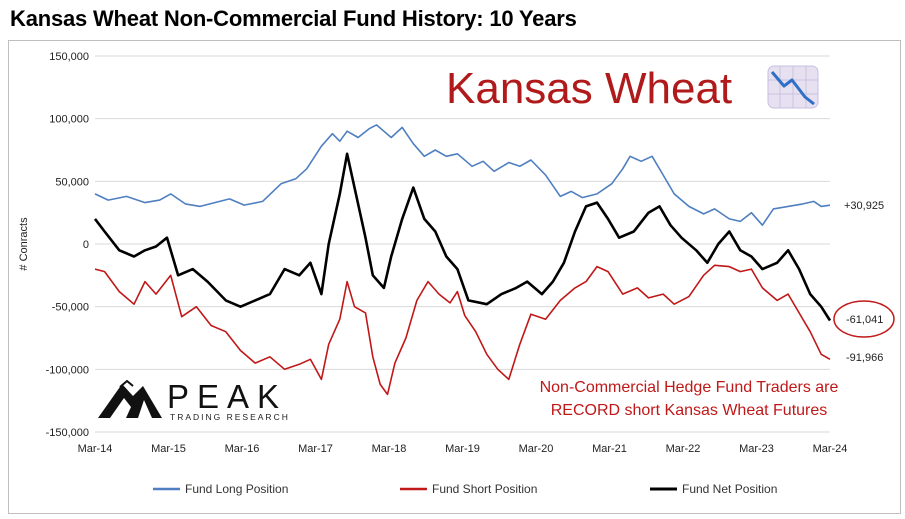  I want to click on x-tick-label: Mar-21, so click(609, 449).